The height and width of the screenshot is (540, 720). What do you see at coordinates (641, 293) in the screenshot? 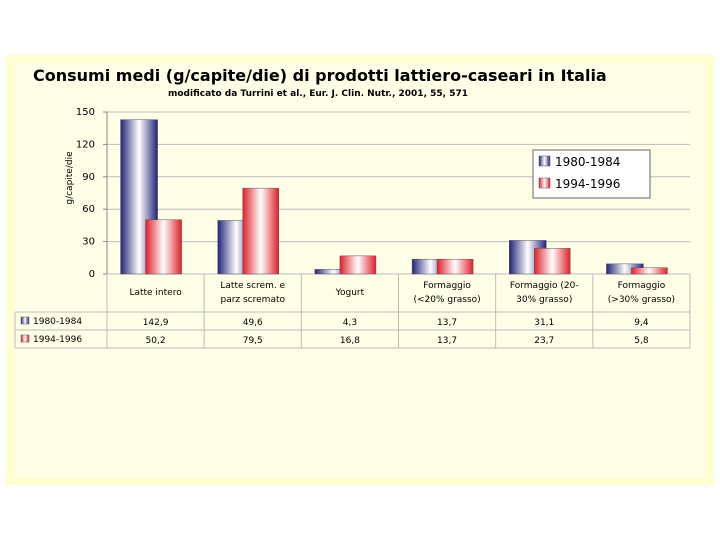
I see `x-tick-label: Formaggio (>30% grasso)` at bounding box center [641, 293].